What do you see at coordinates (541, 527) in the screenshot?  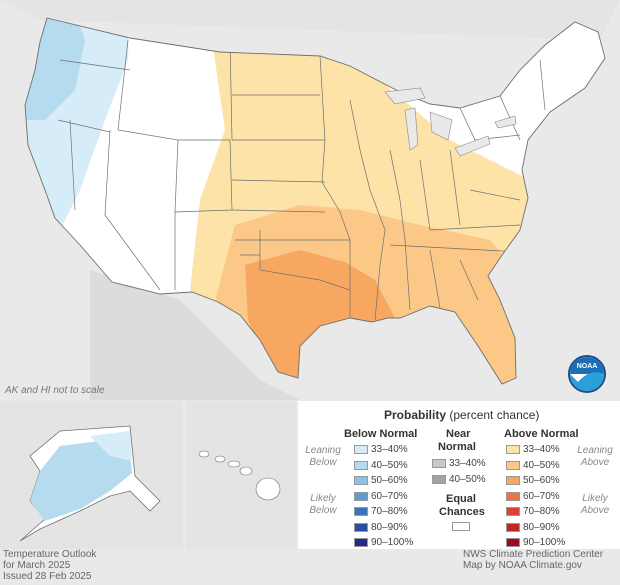 I see `above-level-label: 80–90%` at bounding box center [541, 527].